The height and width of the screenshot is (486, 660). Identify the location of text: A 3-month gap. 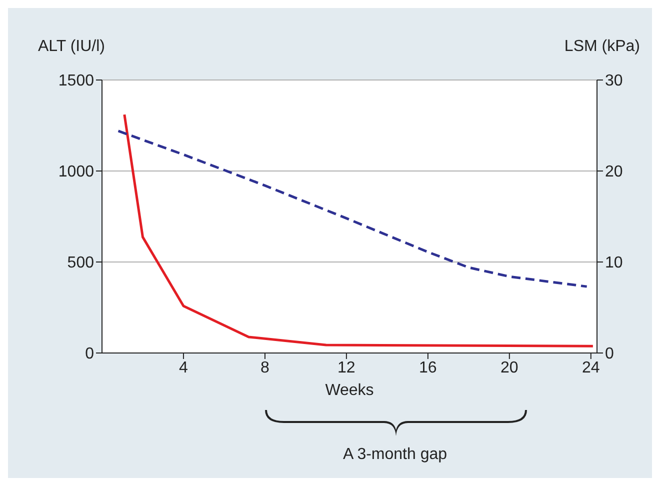
(395, 455).